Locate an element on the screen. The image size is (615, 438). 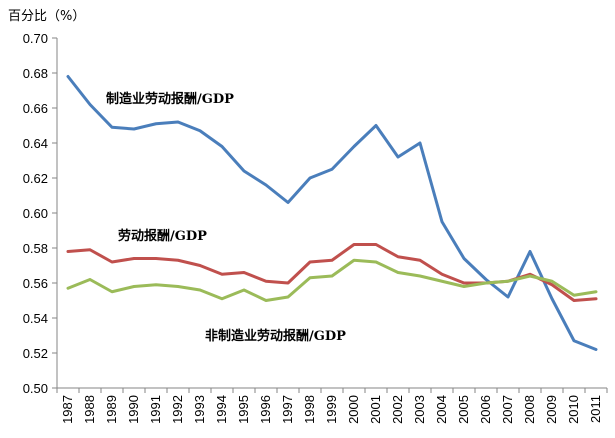
annotation-manufacturing: 制造业劳动报酬/GDP is located at coordinates (170, 99).